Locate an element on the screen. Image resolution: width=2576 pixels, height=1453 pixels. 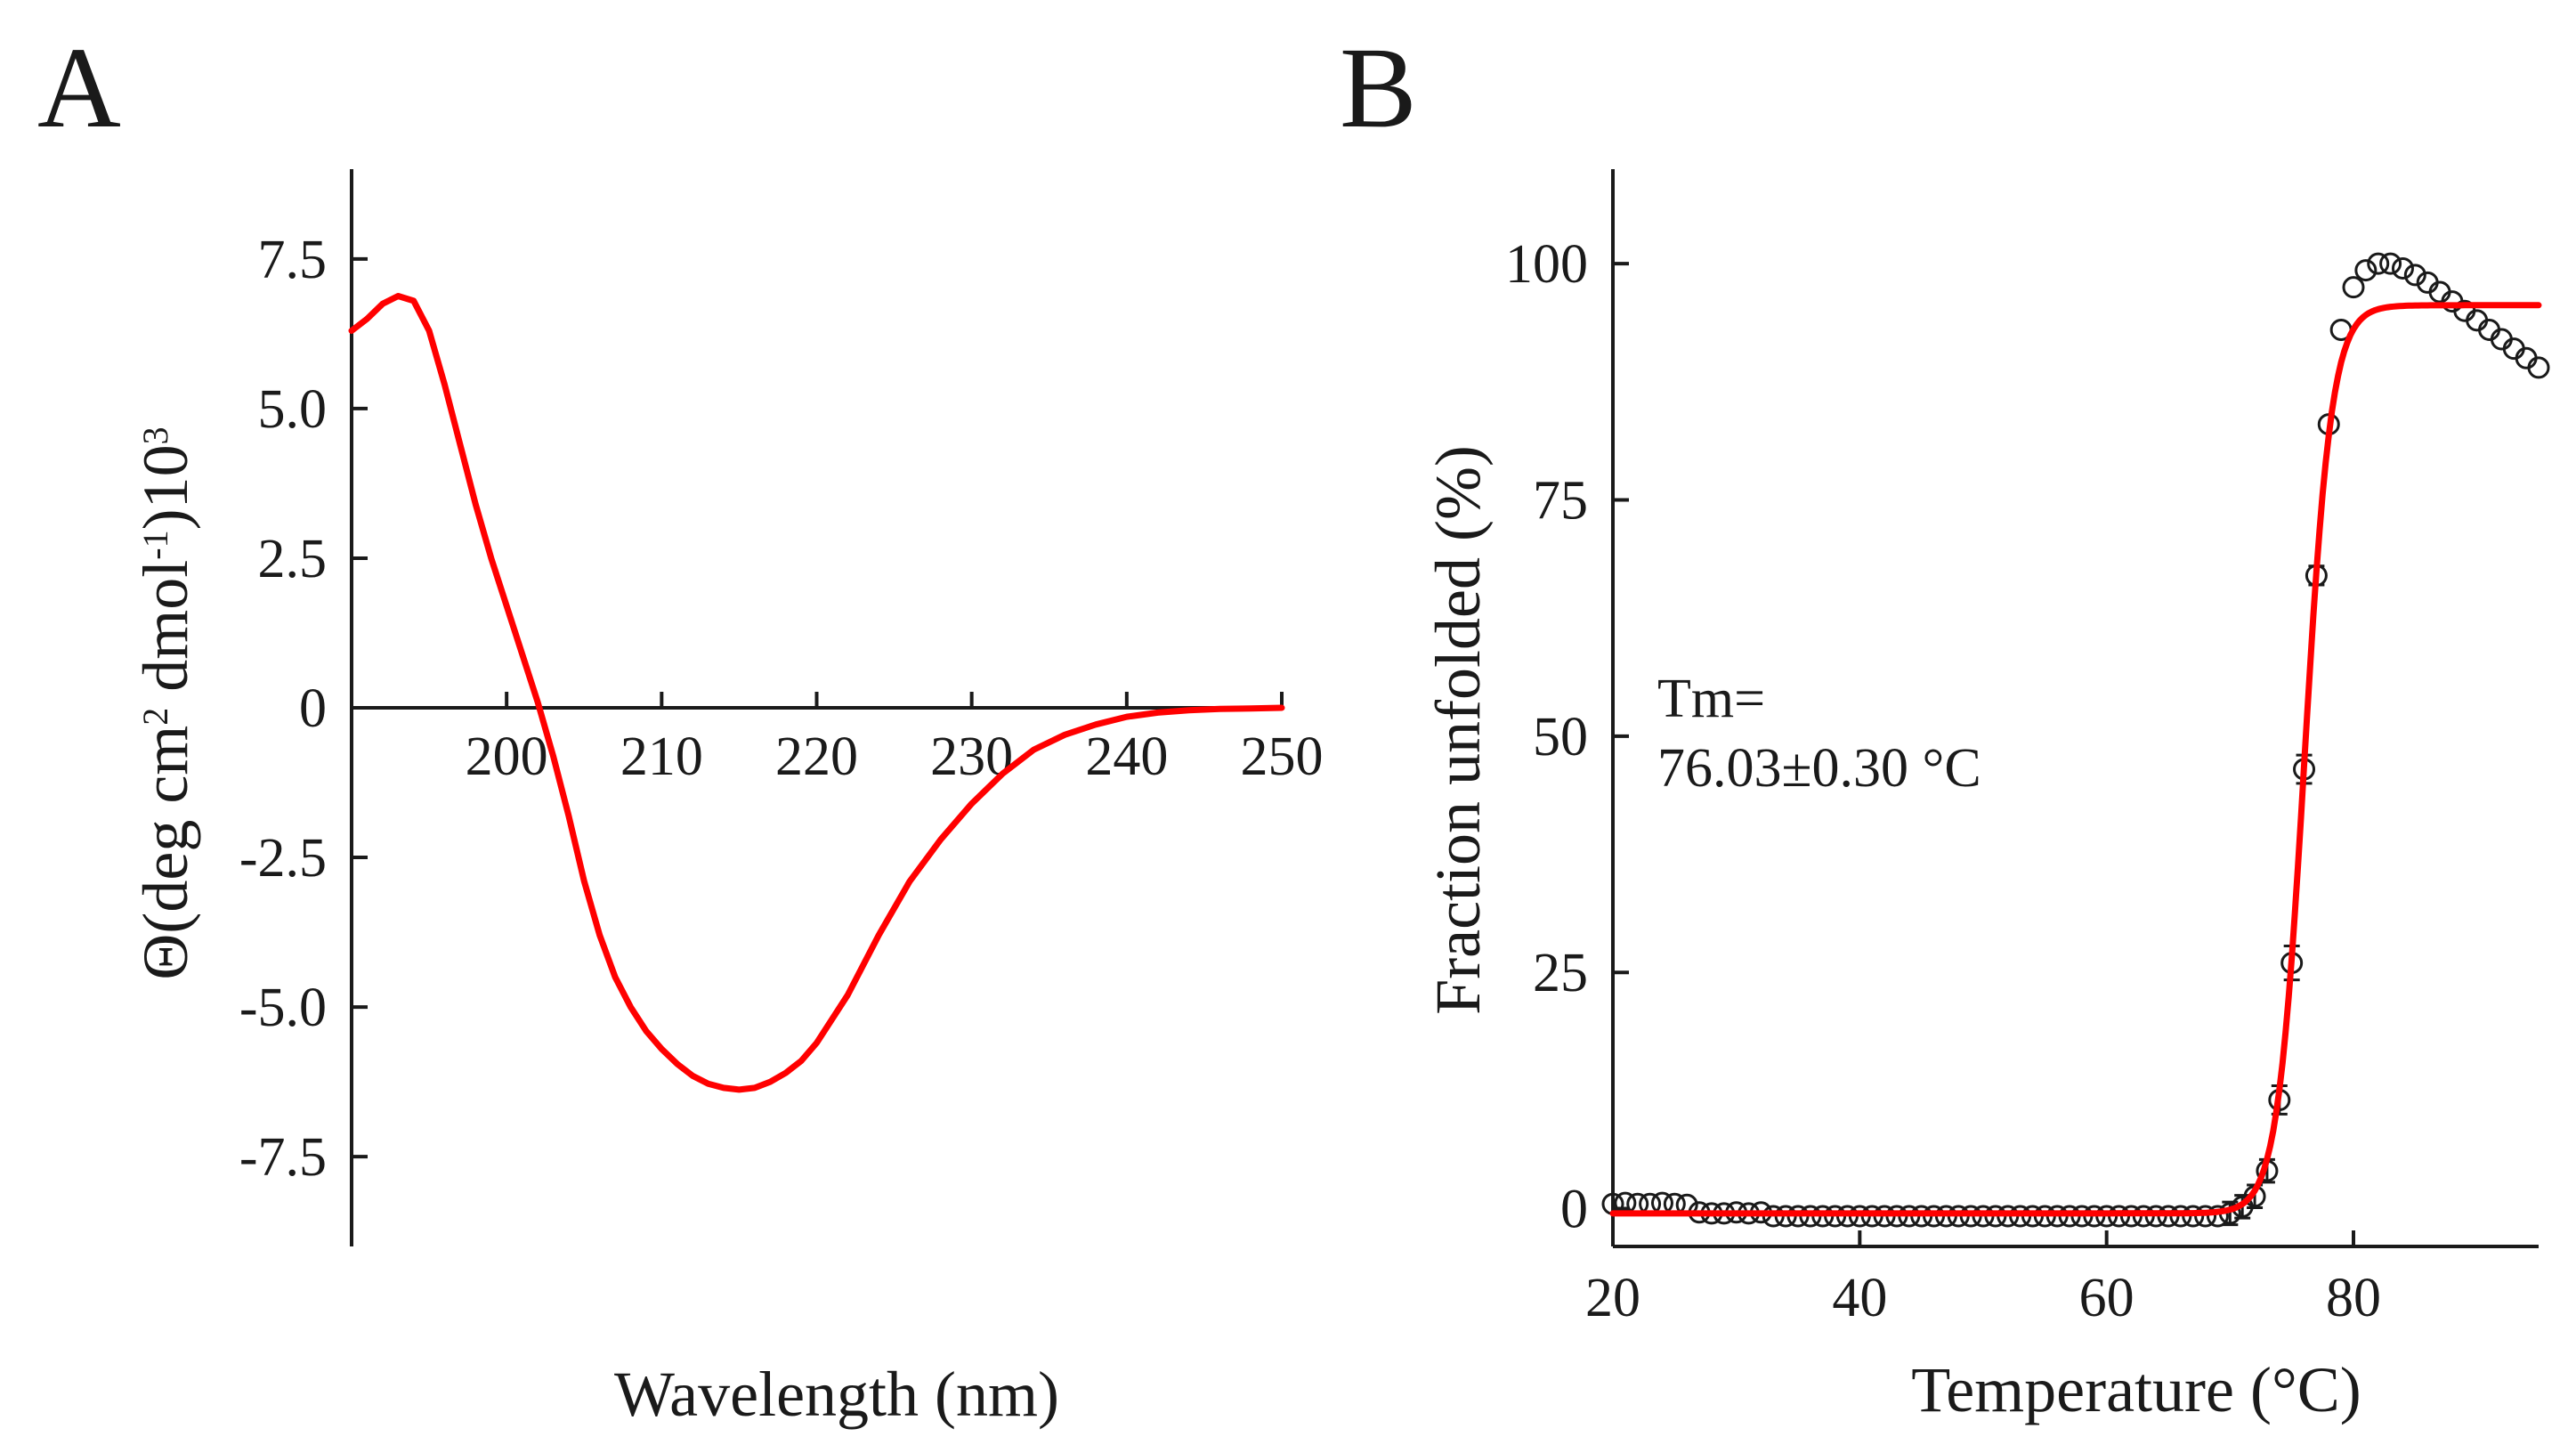
panel-a-y-tick-label: 7.5 is located at coordinates (293, 260).